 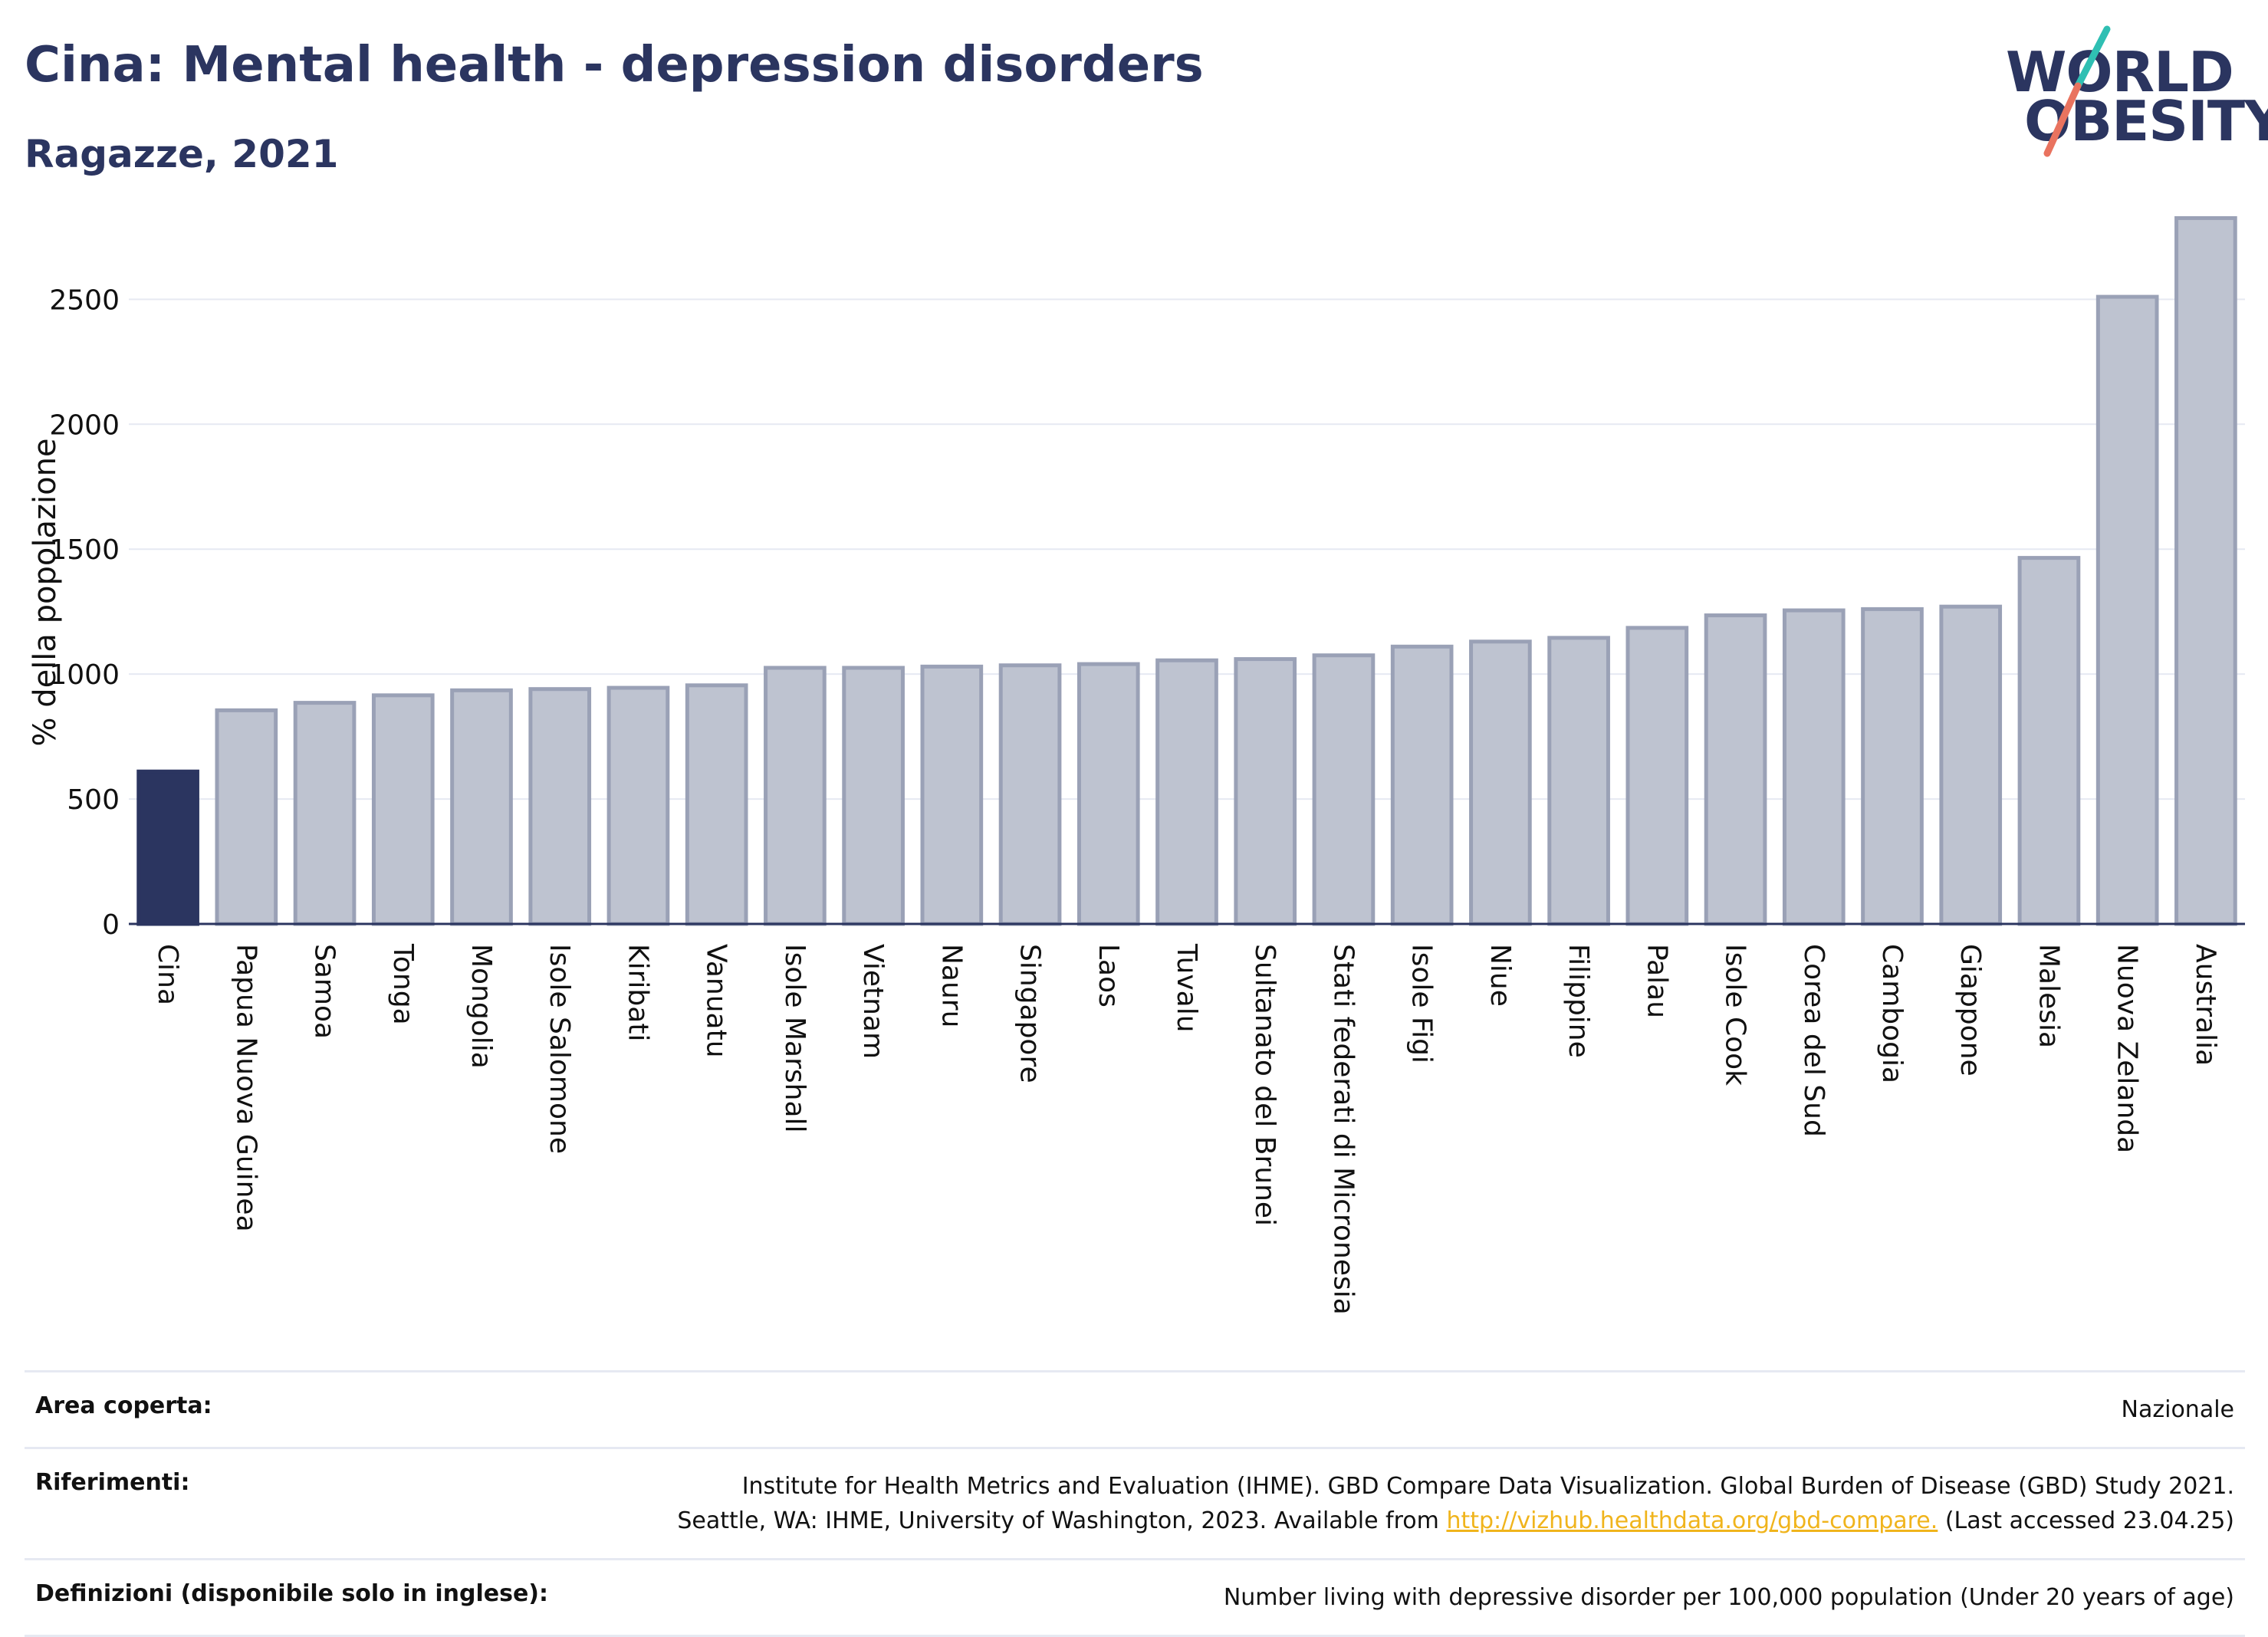 What do you see at coordinates (84, 612) in the screenshot?
I see `y-axis-ticks: 0 500 1000 1500 2000 2500` at bounding box center [84, 612].